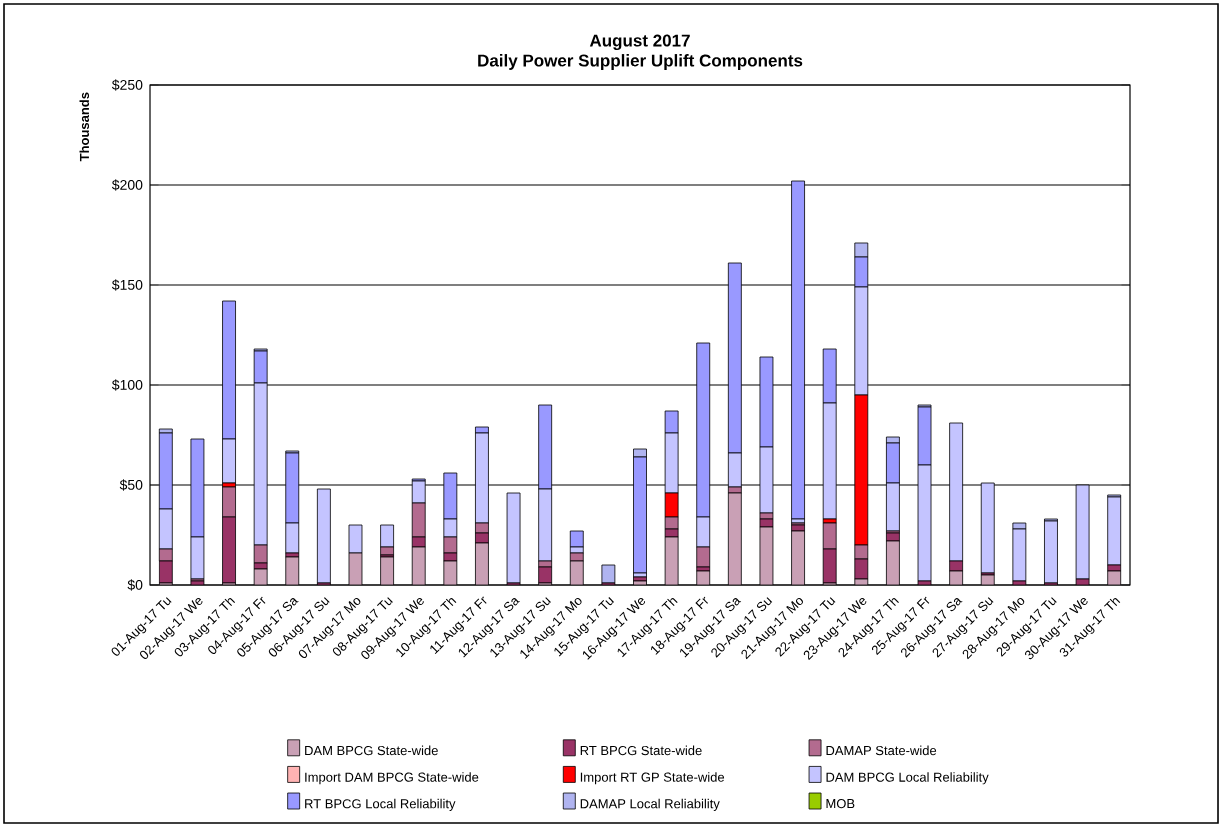  I want to click on y-tick-label: $100, so click(127, 385).